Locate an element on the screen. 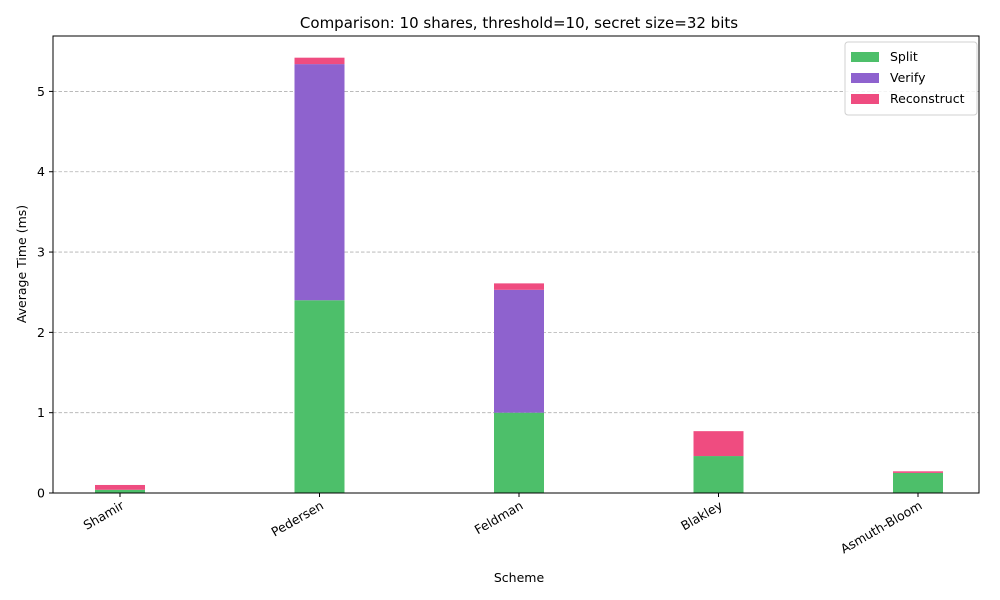 The width and height of the screenshot is (1000, 600). y-axis-title: Average Time (ms) is located at coordinates (21, 264).